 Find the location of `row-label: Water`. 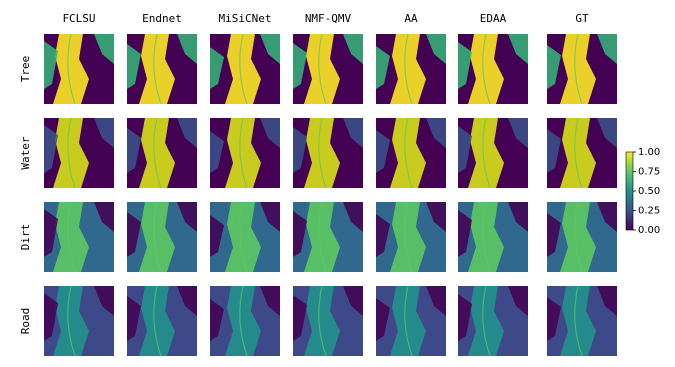

row-label: Water is located at coordinates (25, 152).